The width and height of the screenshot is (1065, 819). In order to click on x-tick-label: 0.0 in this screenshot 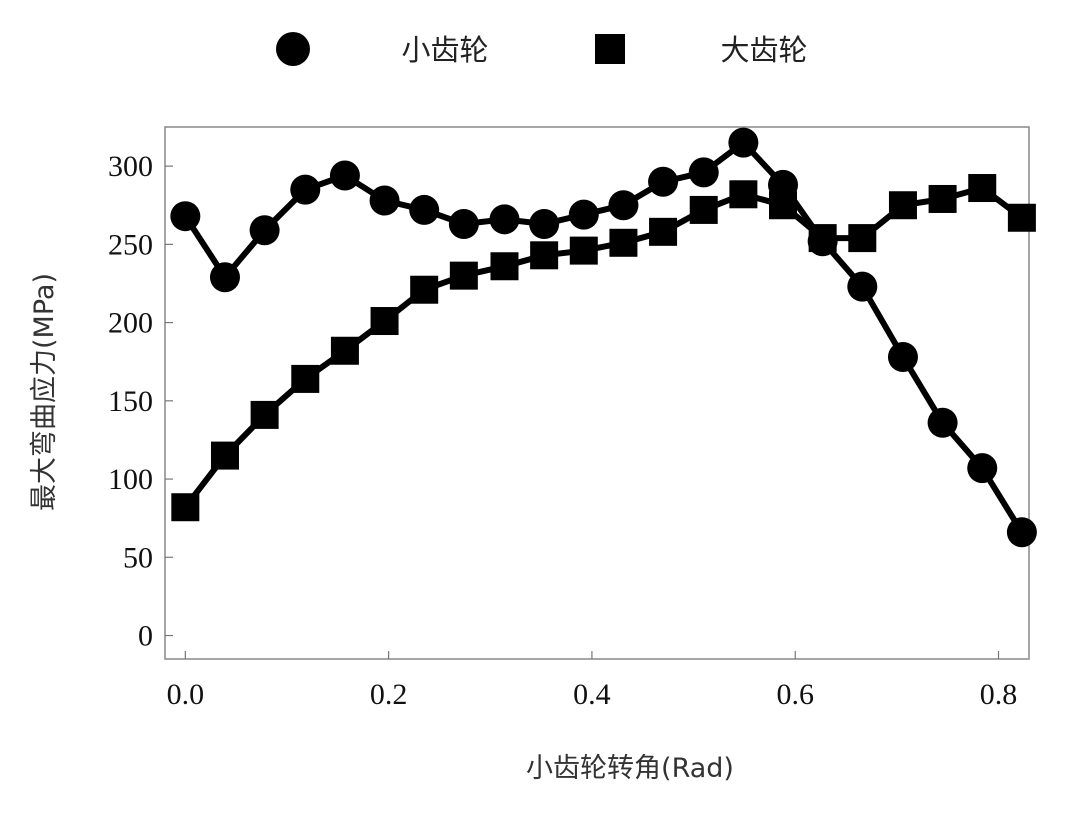, I will do `click(186, 694)`.